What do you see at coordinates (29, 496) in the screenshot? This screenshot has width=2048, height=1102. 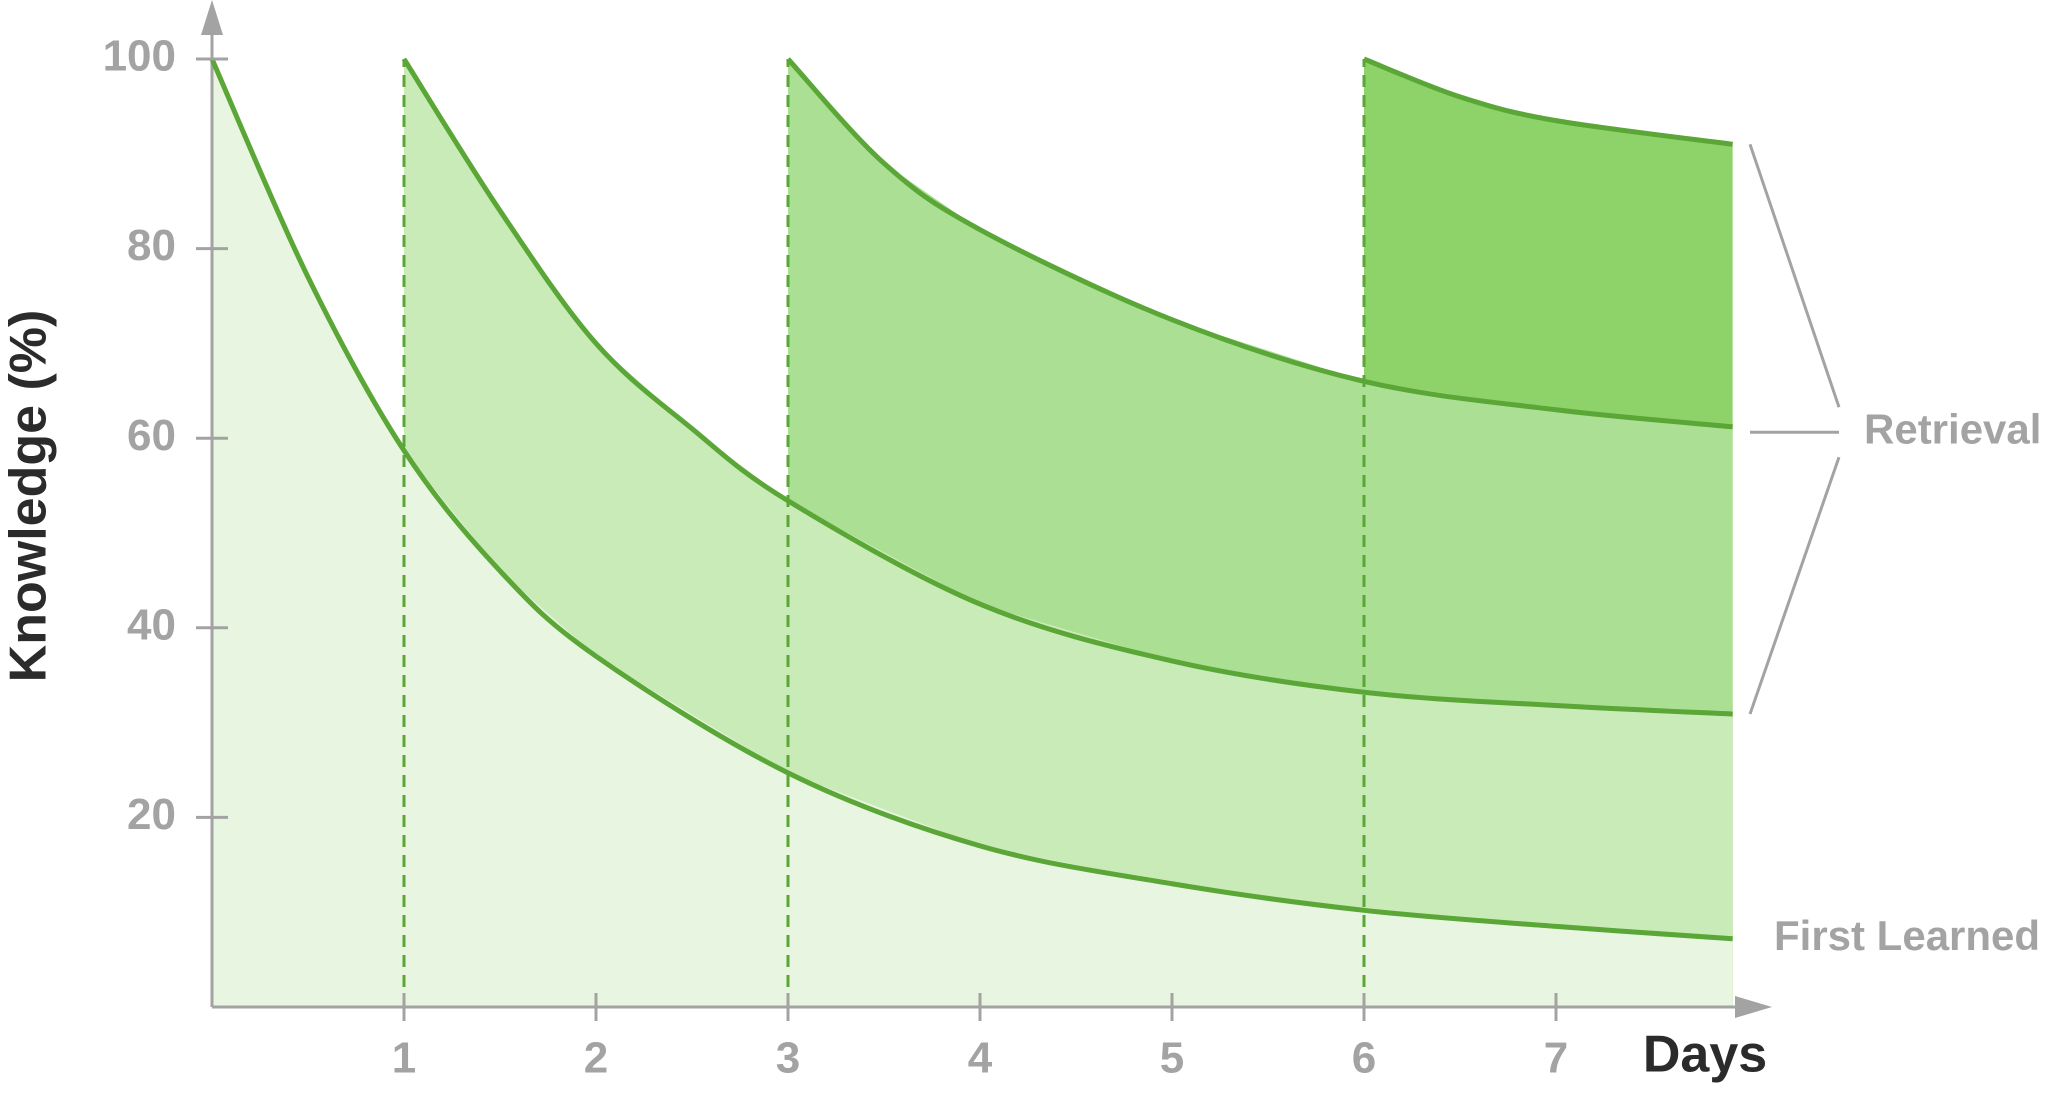 I see `y-axis-title: Knowledge (%)` at bounding box center [29, 496].